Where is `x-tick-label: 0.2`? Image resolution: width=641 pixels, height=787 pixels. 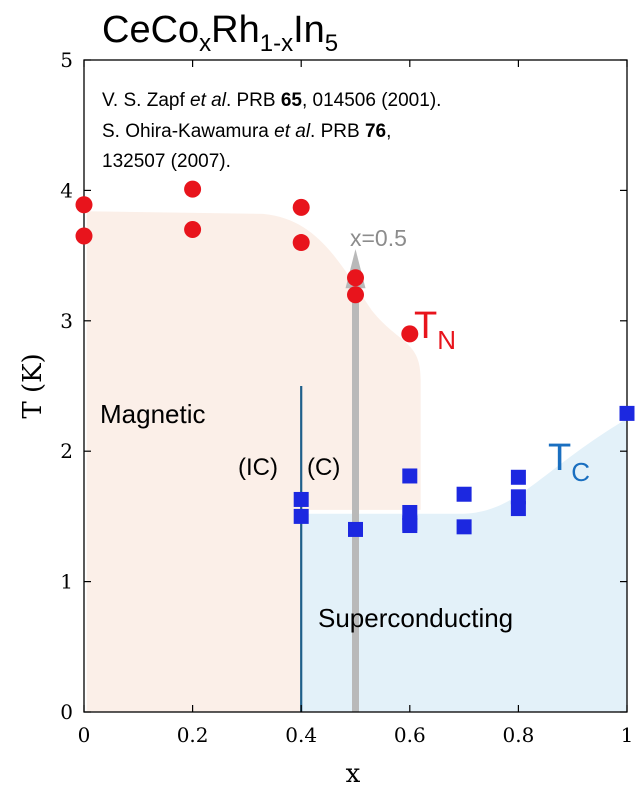
x-tick-label: 0.2 is located at coordinates (193, 735).